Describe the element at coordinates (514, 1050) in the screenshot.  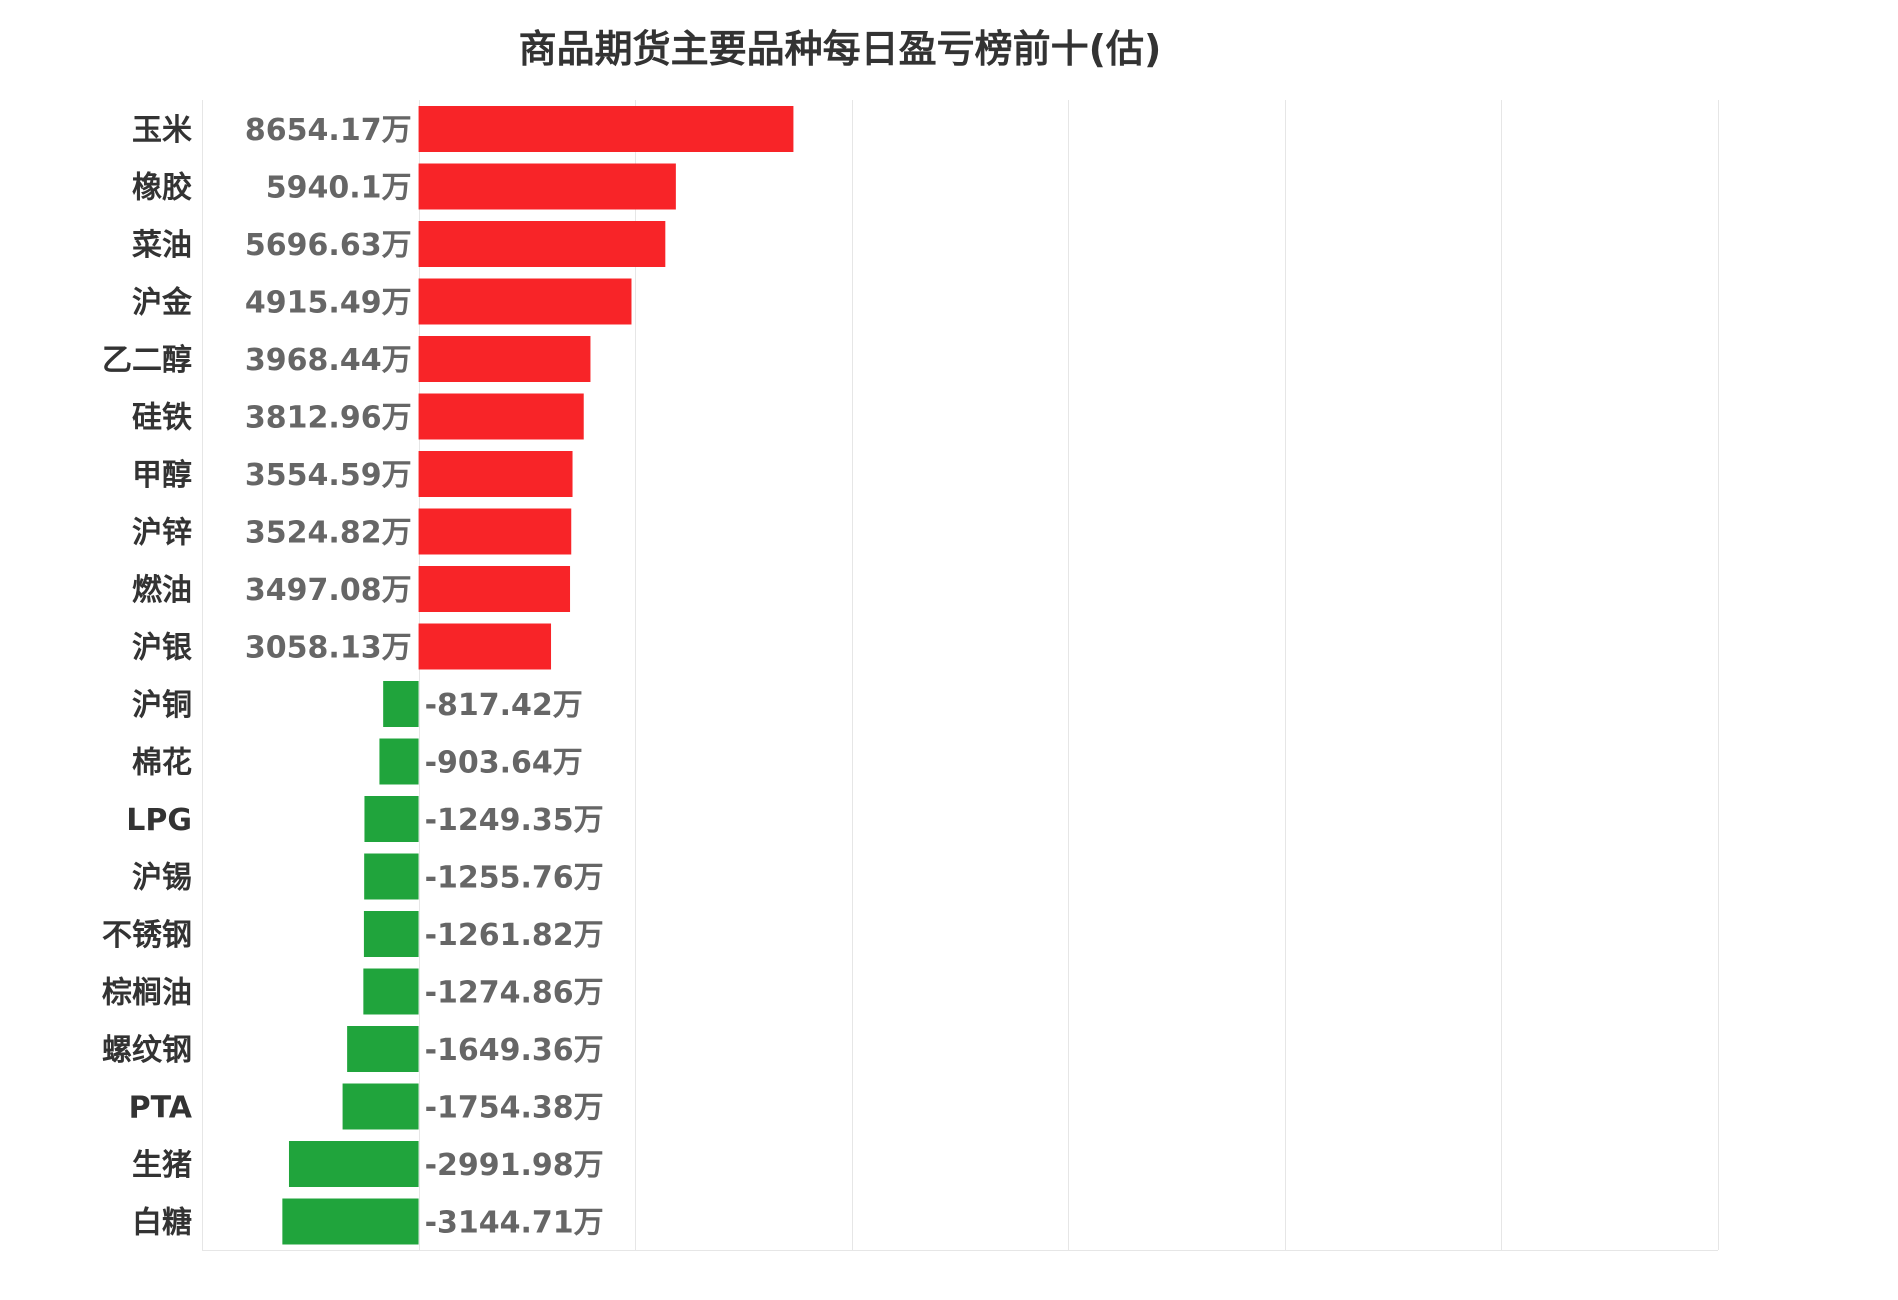
I see `data-label: -1649.36万` at that location.